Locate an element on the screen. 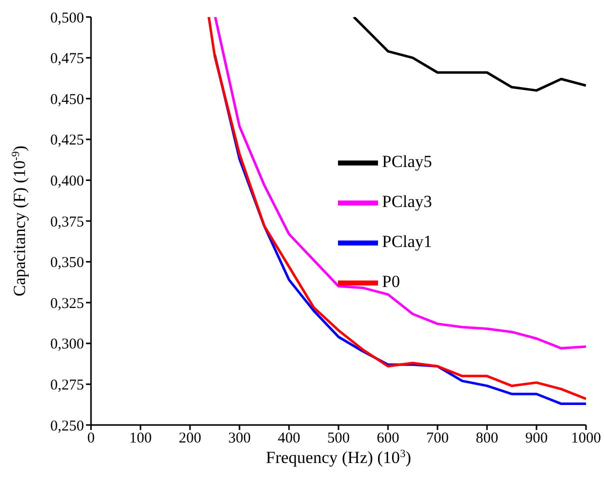 The image size is (604, 477). y-tick-label: 0,475 is located at coordinates (67, 59).